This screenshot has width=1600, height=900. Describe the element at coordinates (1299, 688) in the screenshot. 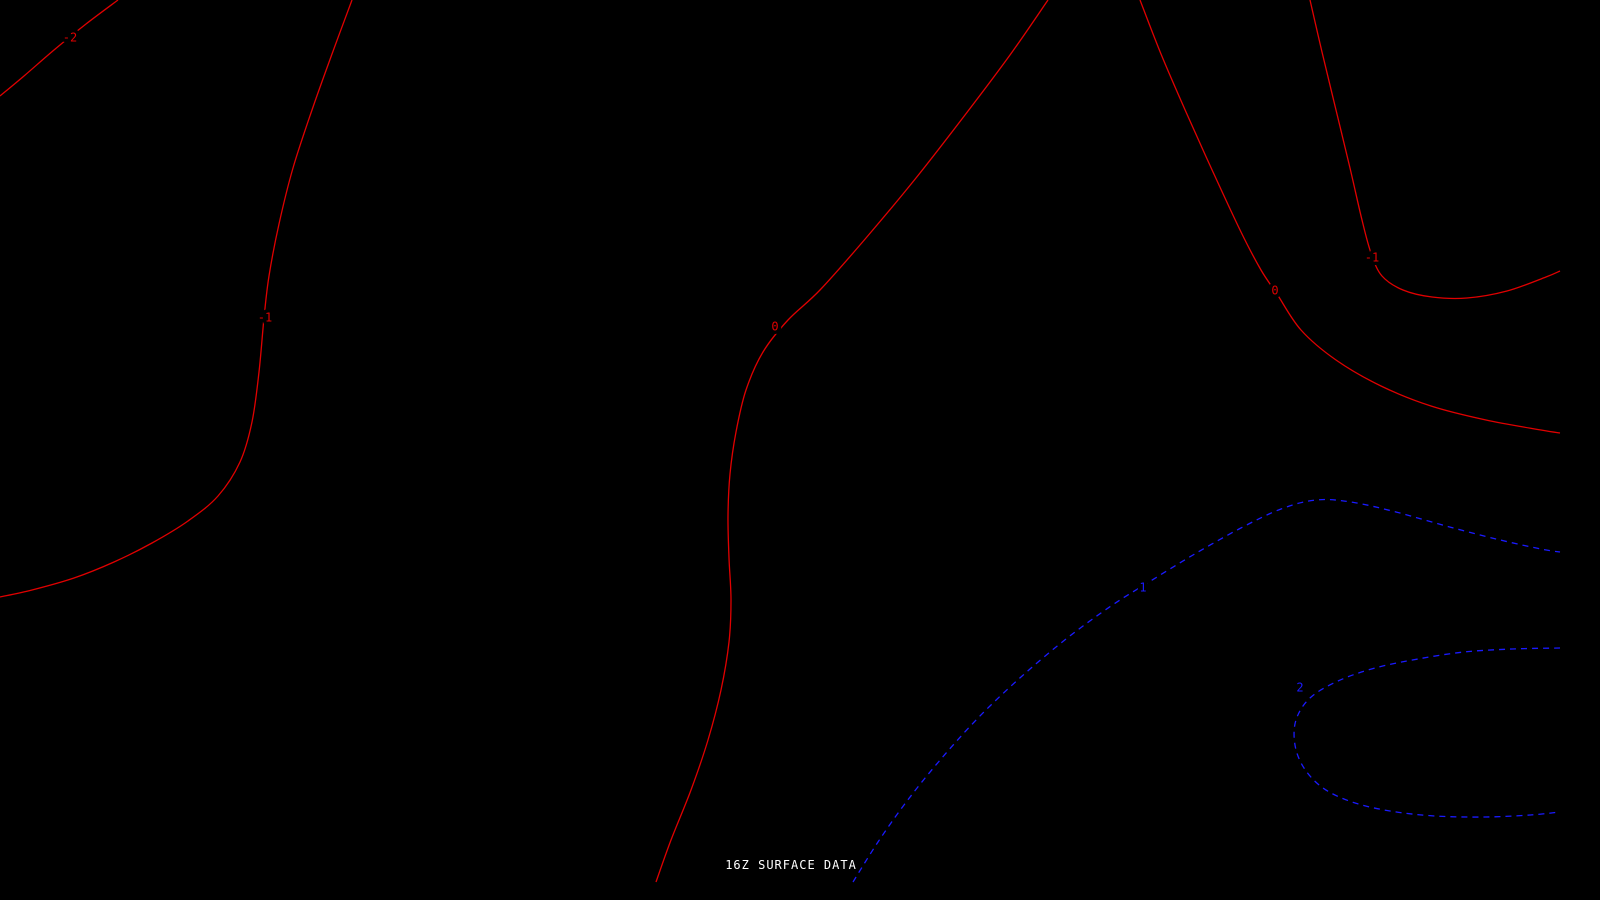

I see `contour-label: 2` at that location.